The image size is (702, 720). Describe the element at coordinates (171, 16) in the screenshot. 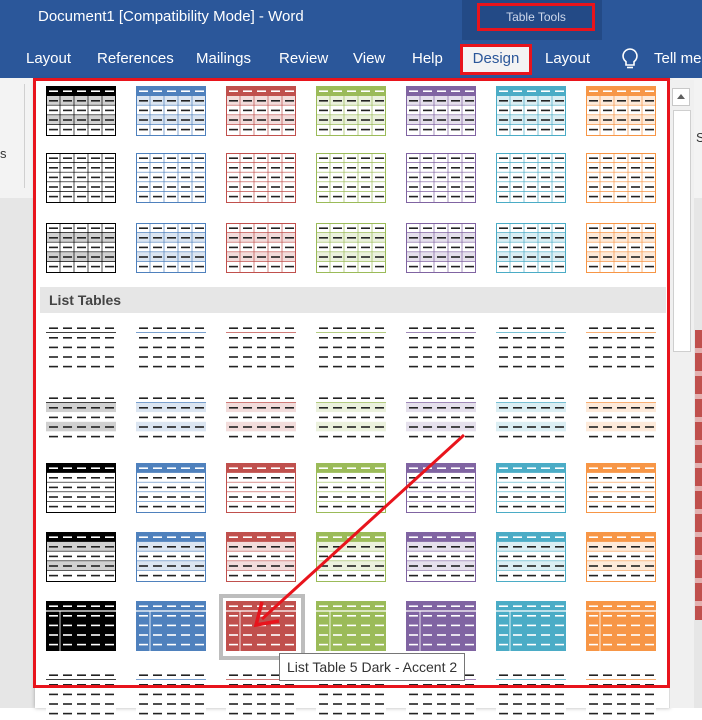

I see `document-title: Document1 [Compatibility Mode] - Word` at that location.